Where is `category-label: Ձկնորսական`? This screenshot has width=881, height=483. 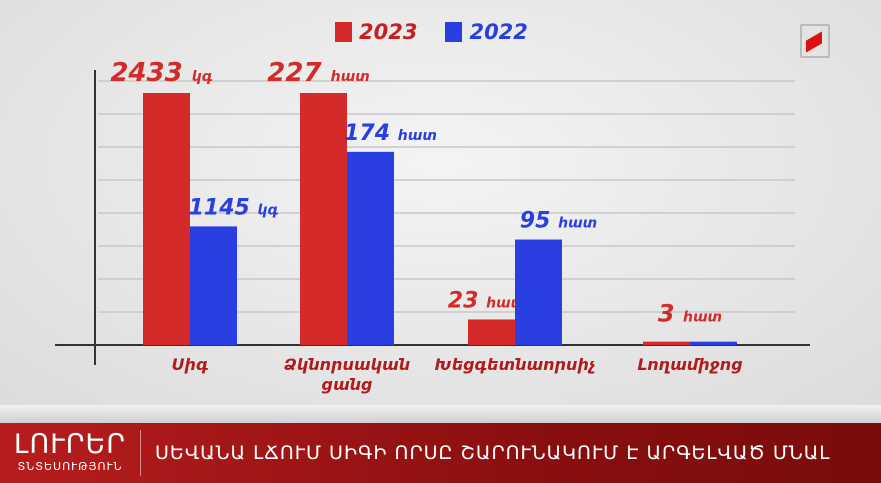 category-label: Ձկնորսական is located at coordinates (347, 364).